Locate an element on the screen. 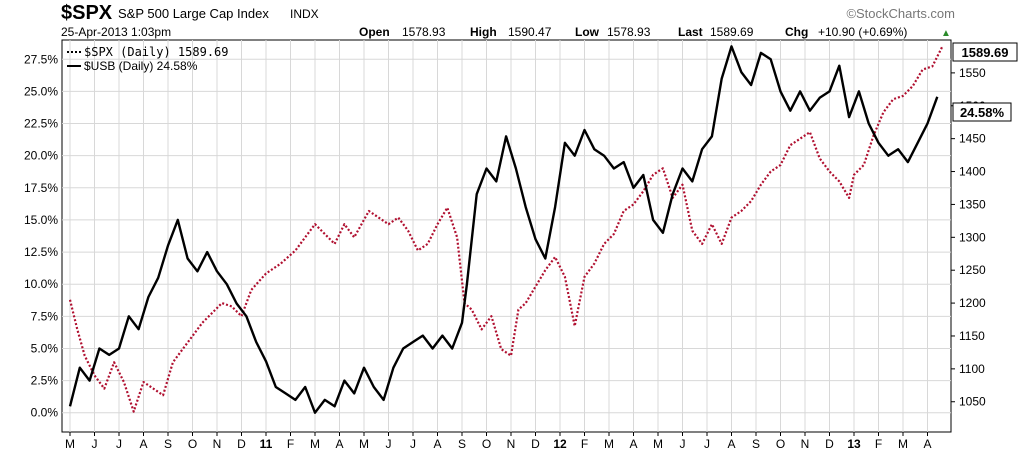 The height and width of the screenshot is (455, 1024). spx-end-box is located at coordinates (985, 52).